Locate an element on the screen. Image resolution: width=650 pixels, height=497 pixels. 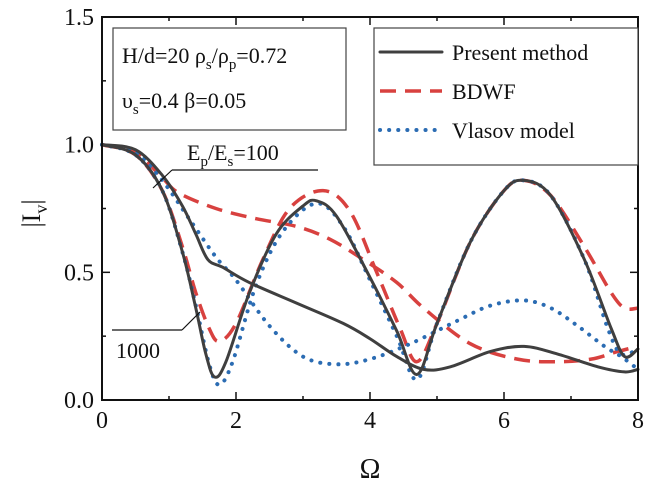
x-tick-label: 4 is located at coordinates (370, 421).